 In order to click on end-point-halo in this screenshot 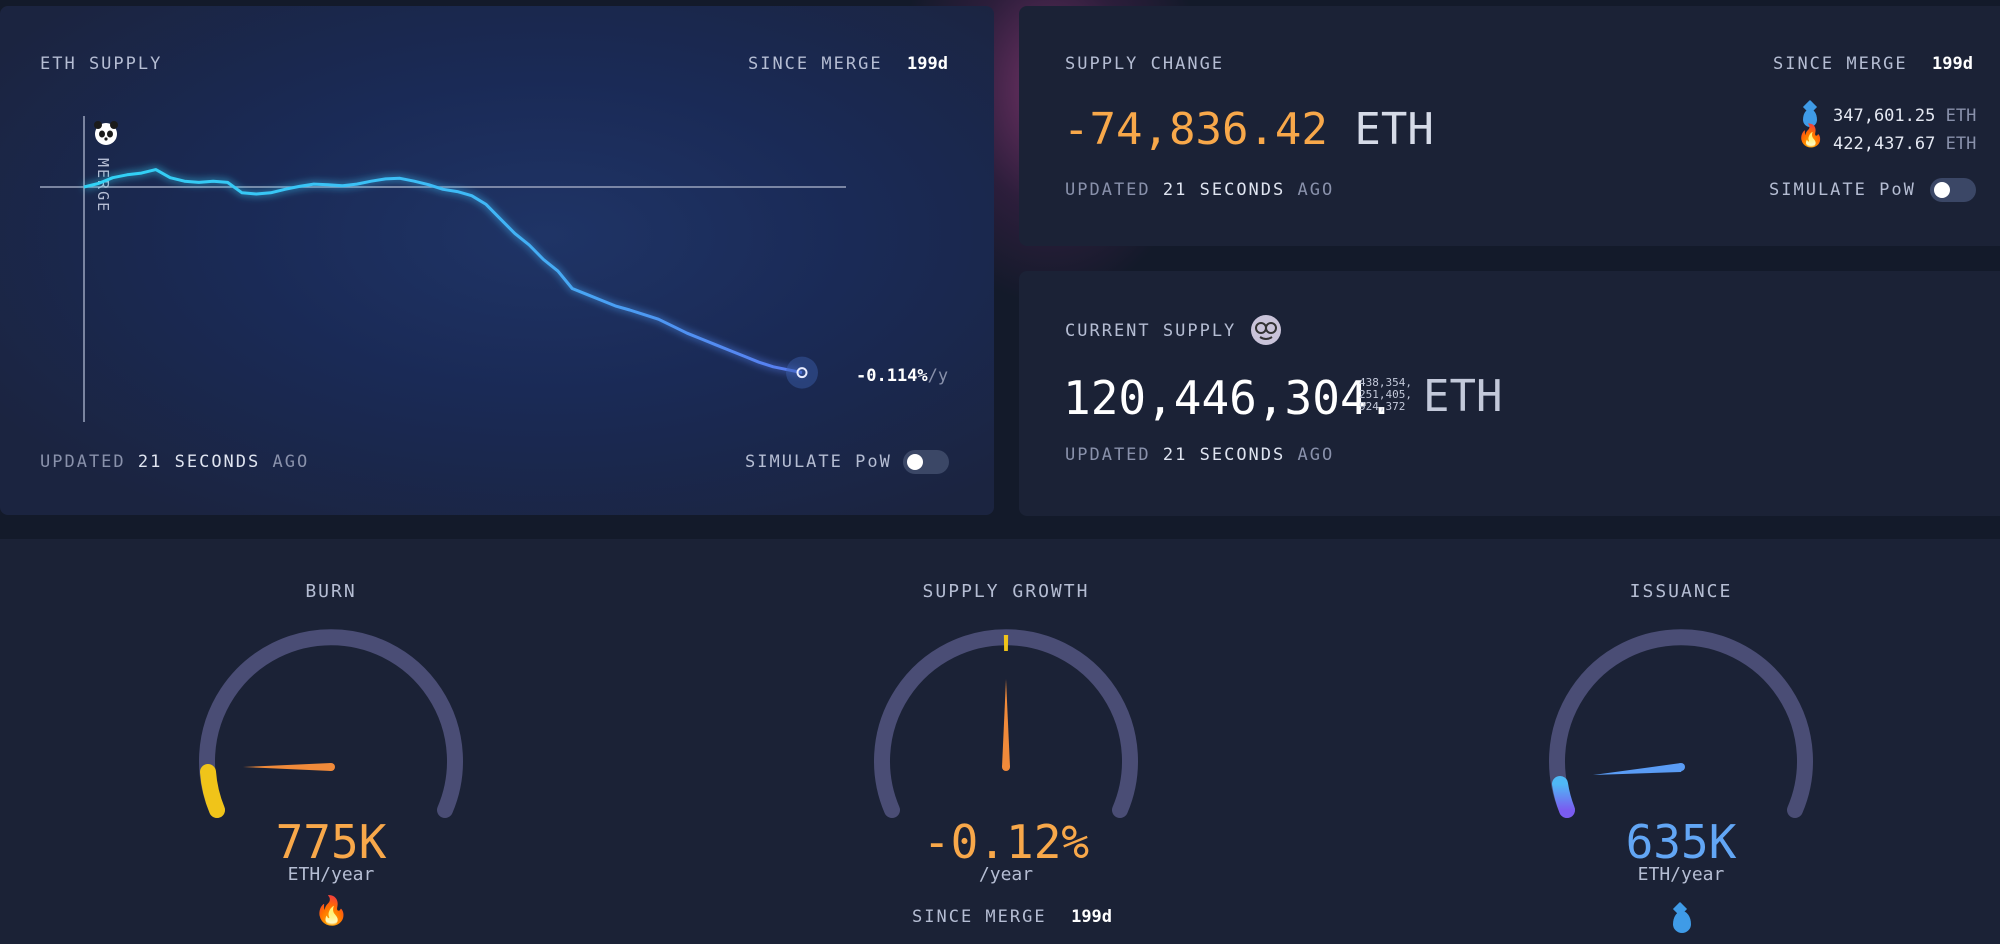, I will do `click(802, 372)`.